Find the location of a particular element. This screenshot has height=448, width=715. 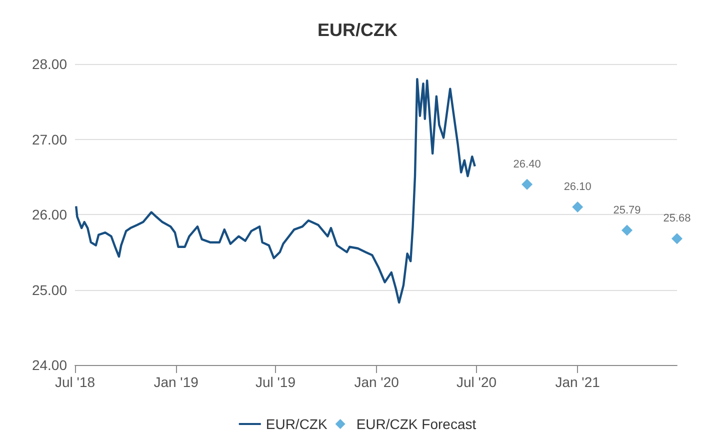

y-tick-label: 27.00 is located at coordinates (50, 139).